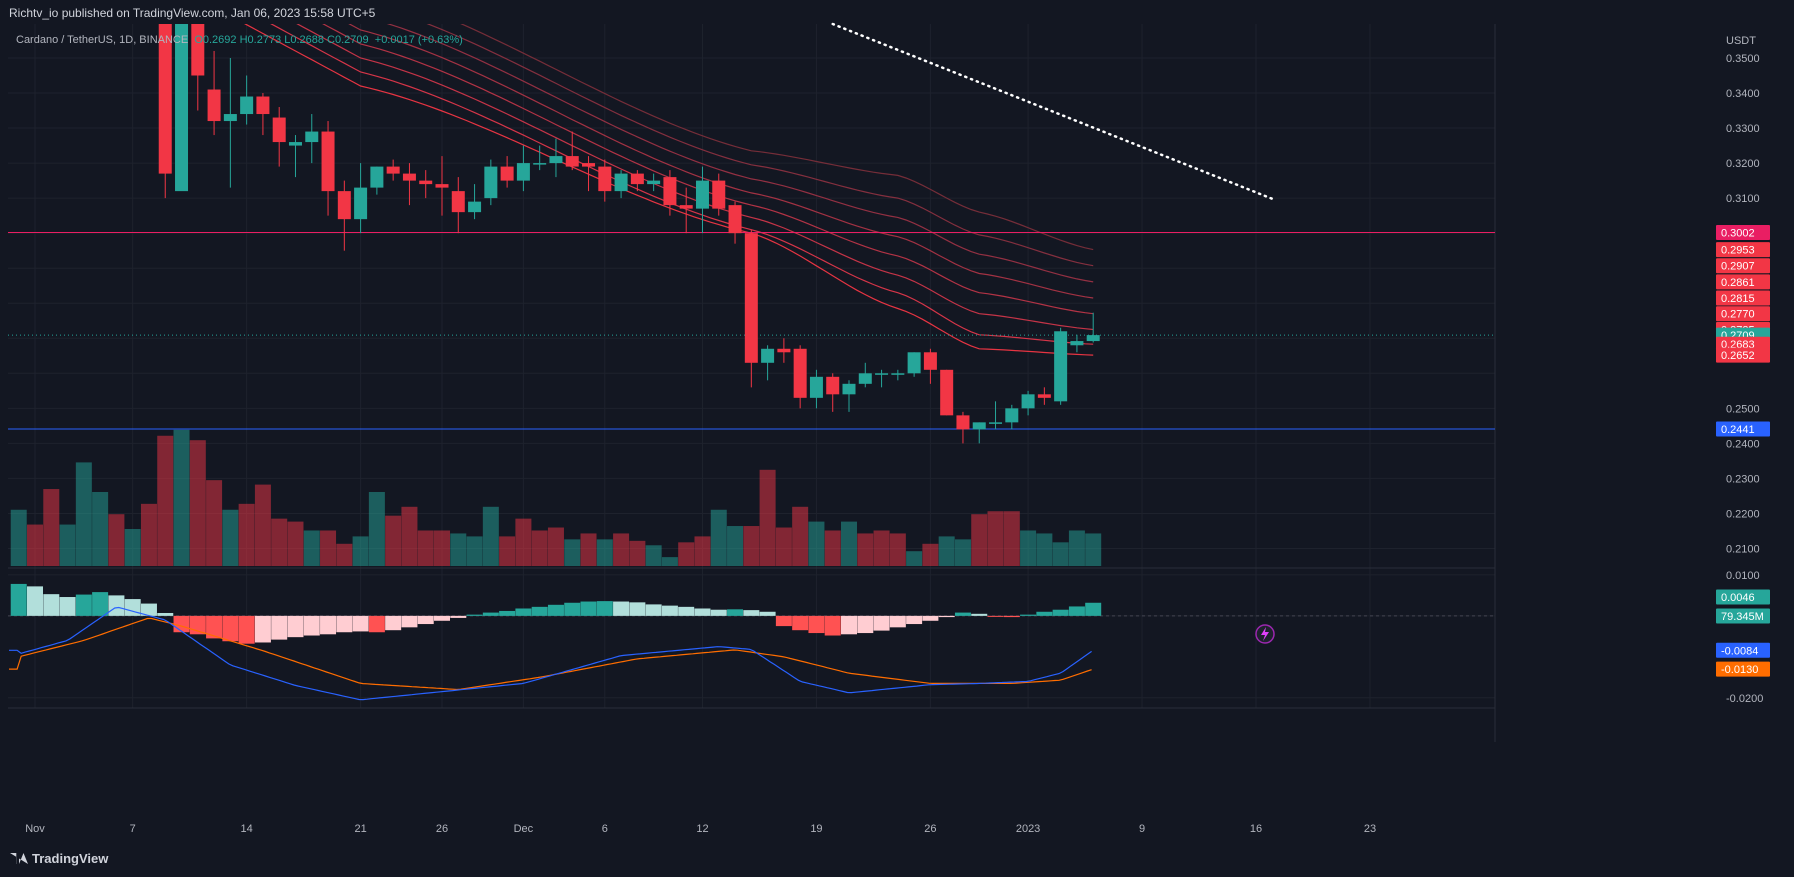  Describe the element at coordinates (1052, 111) in the screenshot. I see `dotted-trendline` at that location.